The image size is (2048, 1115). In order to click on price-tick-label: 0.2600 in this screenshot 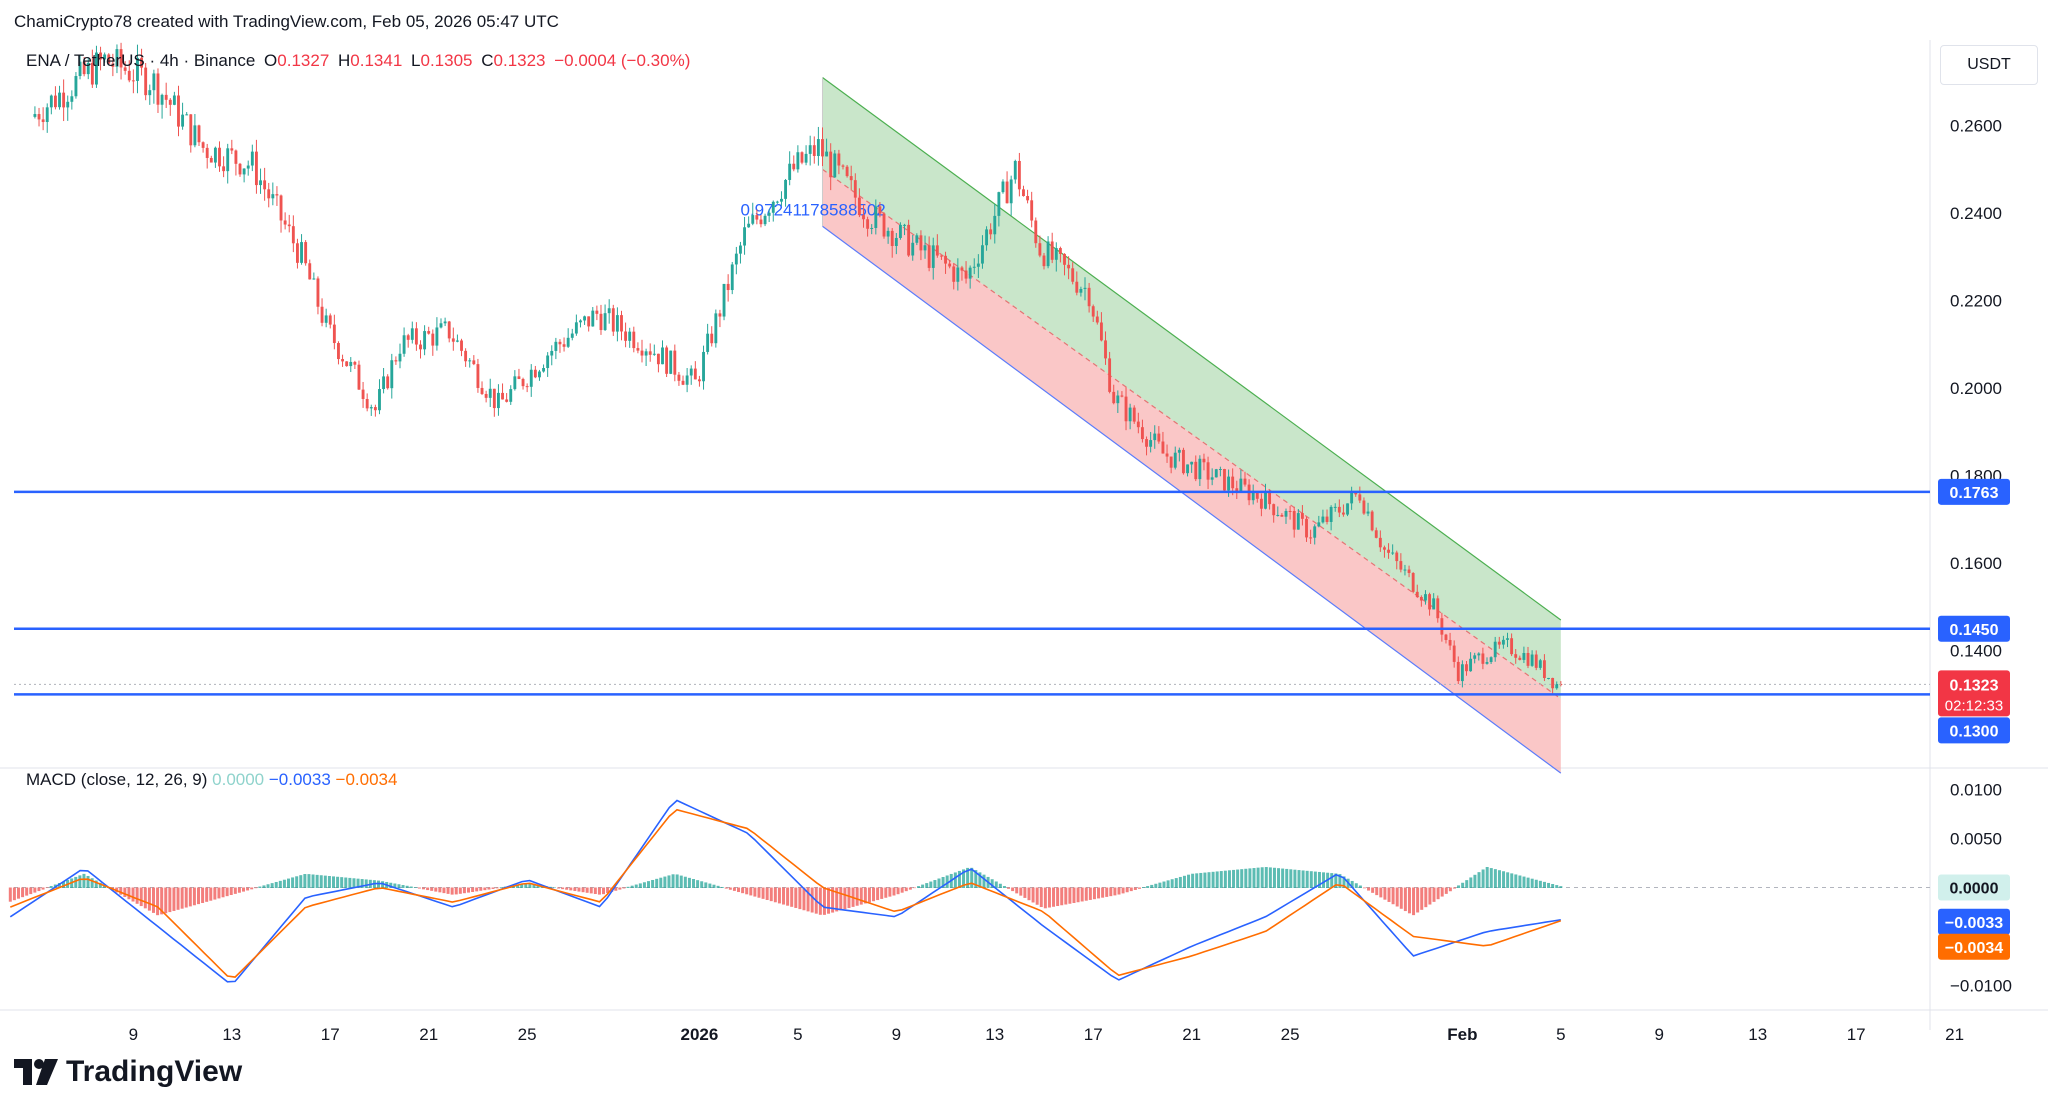, I will do `click(1976, 126)`.